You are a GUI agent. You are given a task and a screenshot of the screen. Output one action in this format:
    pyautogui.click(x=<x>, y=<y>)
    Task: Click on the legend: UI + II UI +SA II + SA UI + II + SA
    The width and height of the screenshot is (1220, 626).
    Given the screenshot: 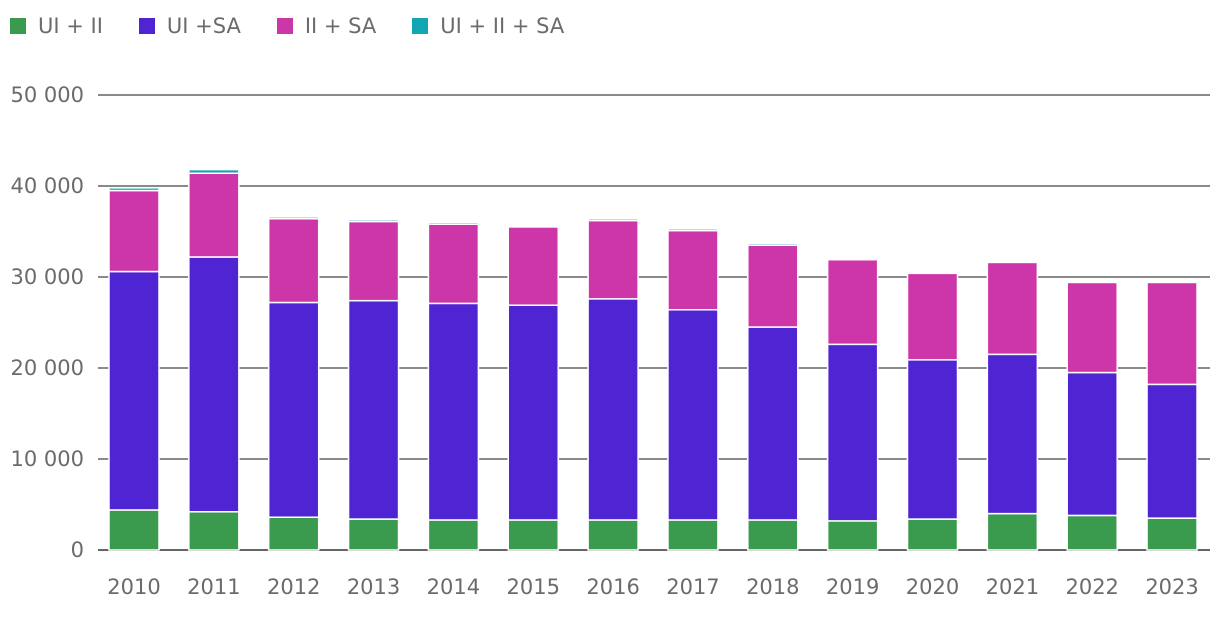 What is the action you would take?
    pyautogui.click(x=305, y=26)
    